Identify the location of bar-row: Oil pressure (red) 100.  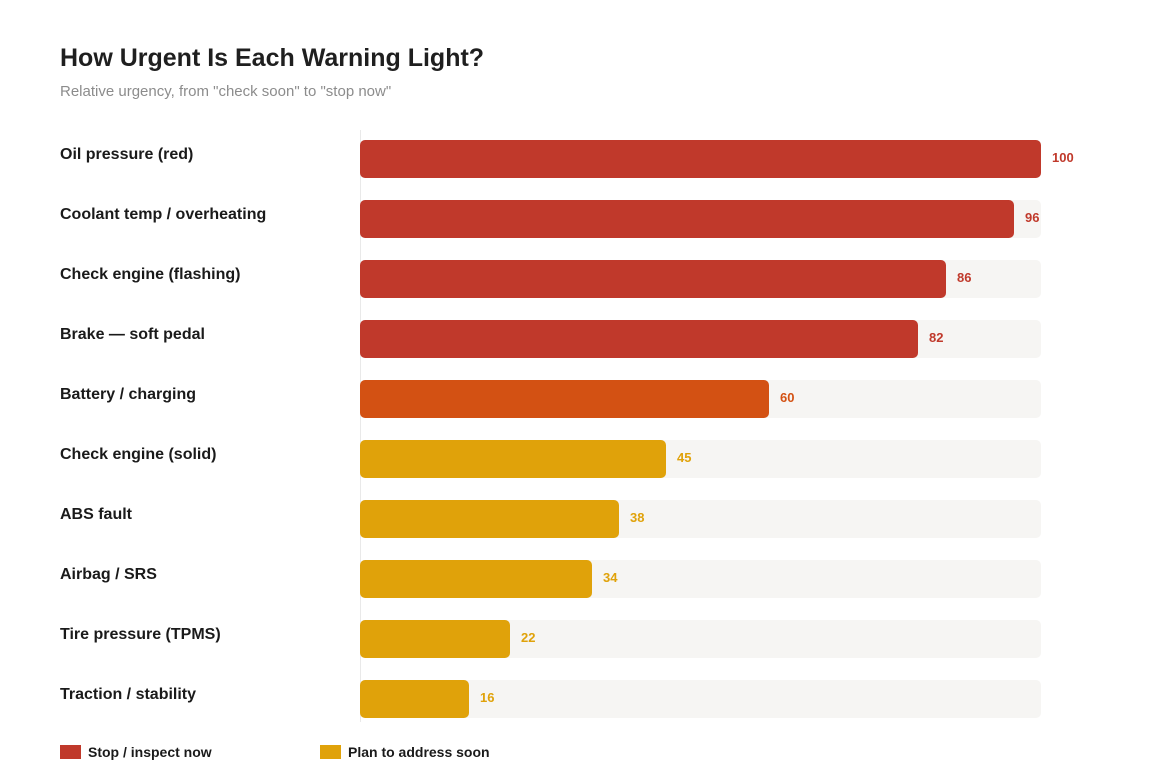
(580, 160).